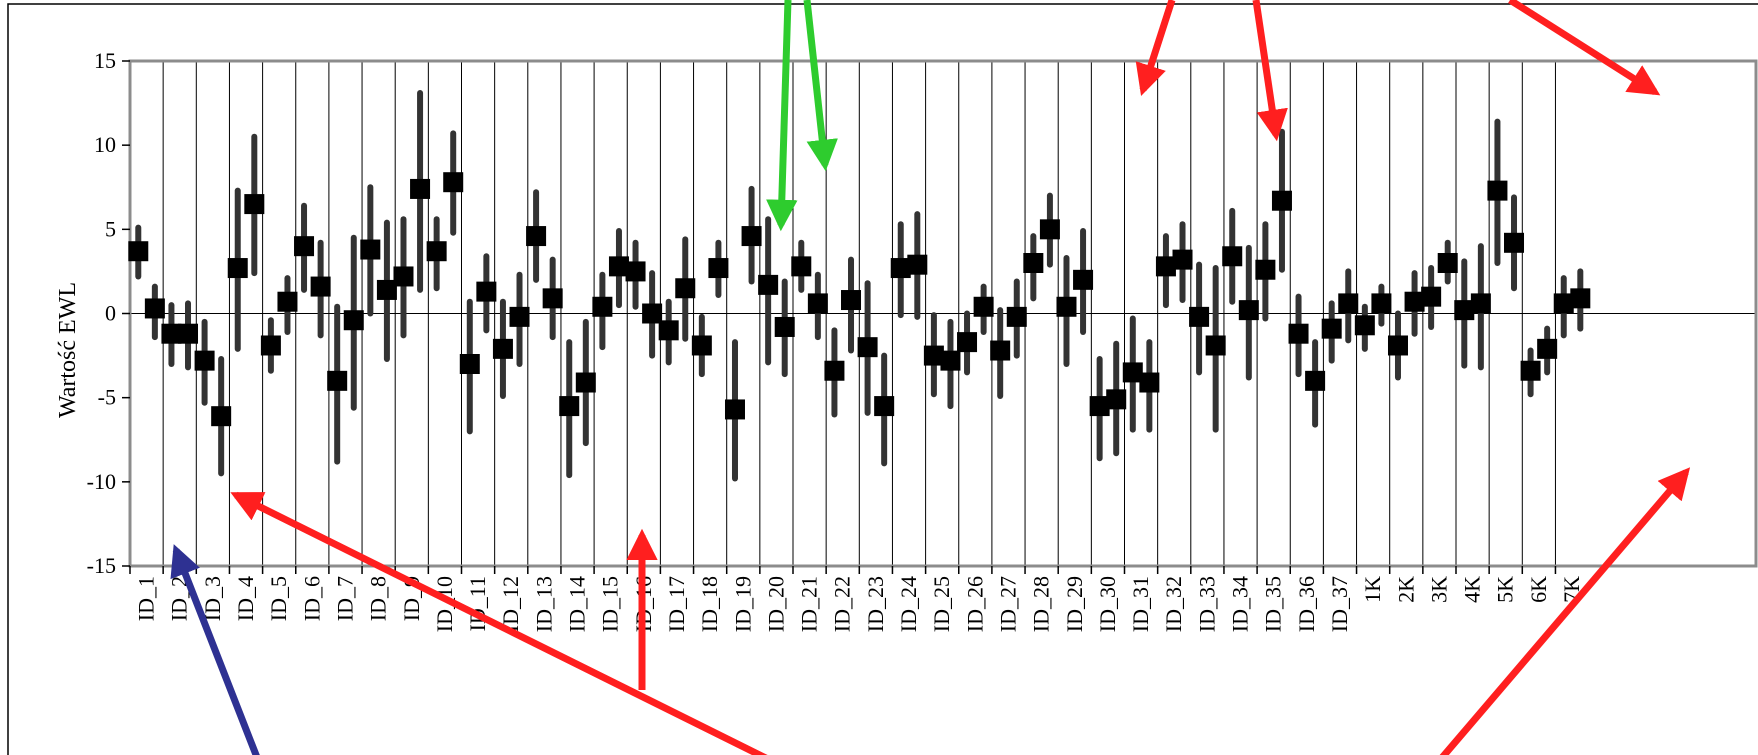 The width and height of the screenshot is (1758, 755). What do you see at coordinates (782, 116) in the screenshot?
I see `arrow-green-id18` at bounding box center [782, 116].